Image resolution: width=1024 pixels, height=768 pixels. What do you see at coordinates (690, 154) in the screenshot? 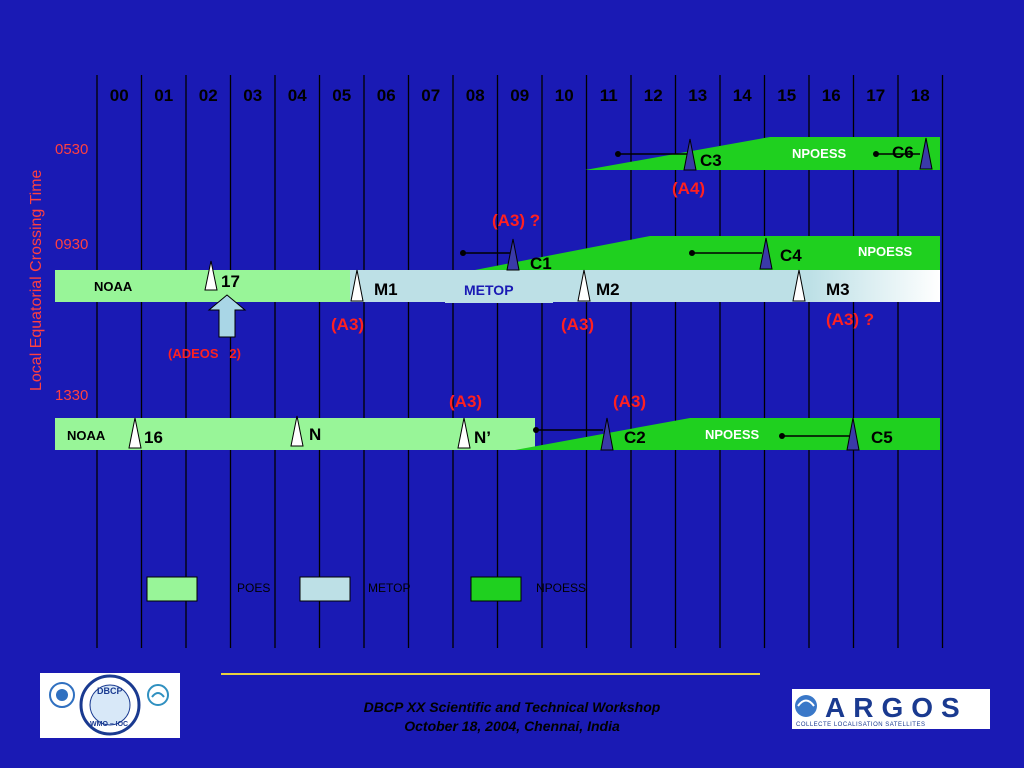
I see `marker-c3` at bounding box center [690, 154].